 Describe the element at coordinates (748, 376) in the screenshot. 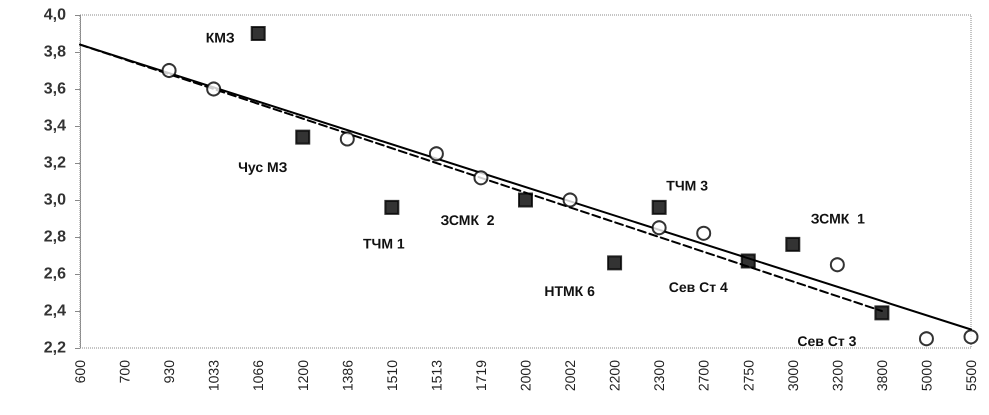

I see `x-tick-label: 2750` at that location.